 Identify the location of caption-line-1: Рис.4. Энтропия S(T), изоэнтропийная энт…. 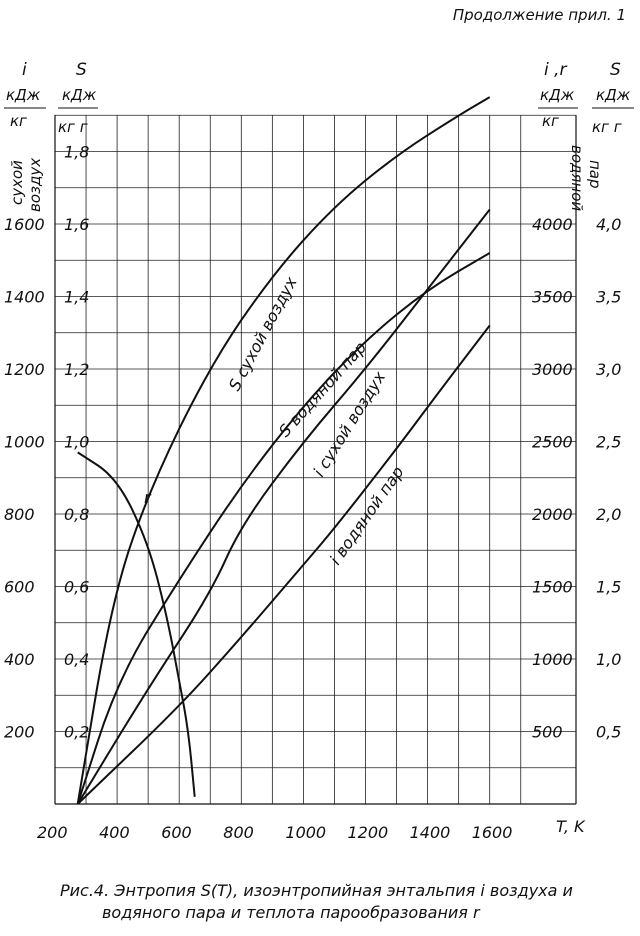
(316, 890).